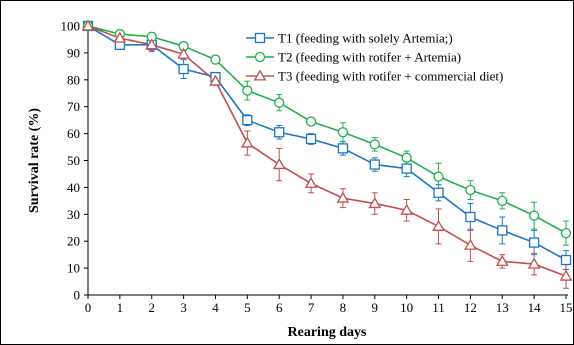  I want to click on x-tick-label: 6, so click(279, 307).